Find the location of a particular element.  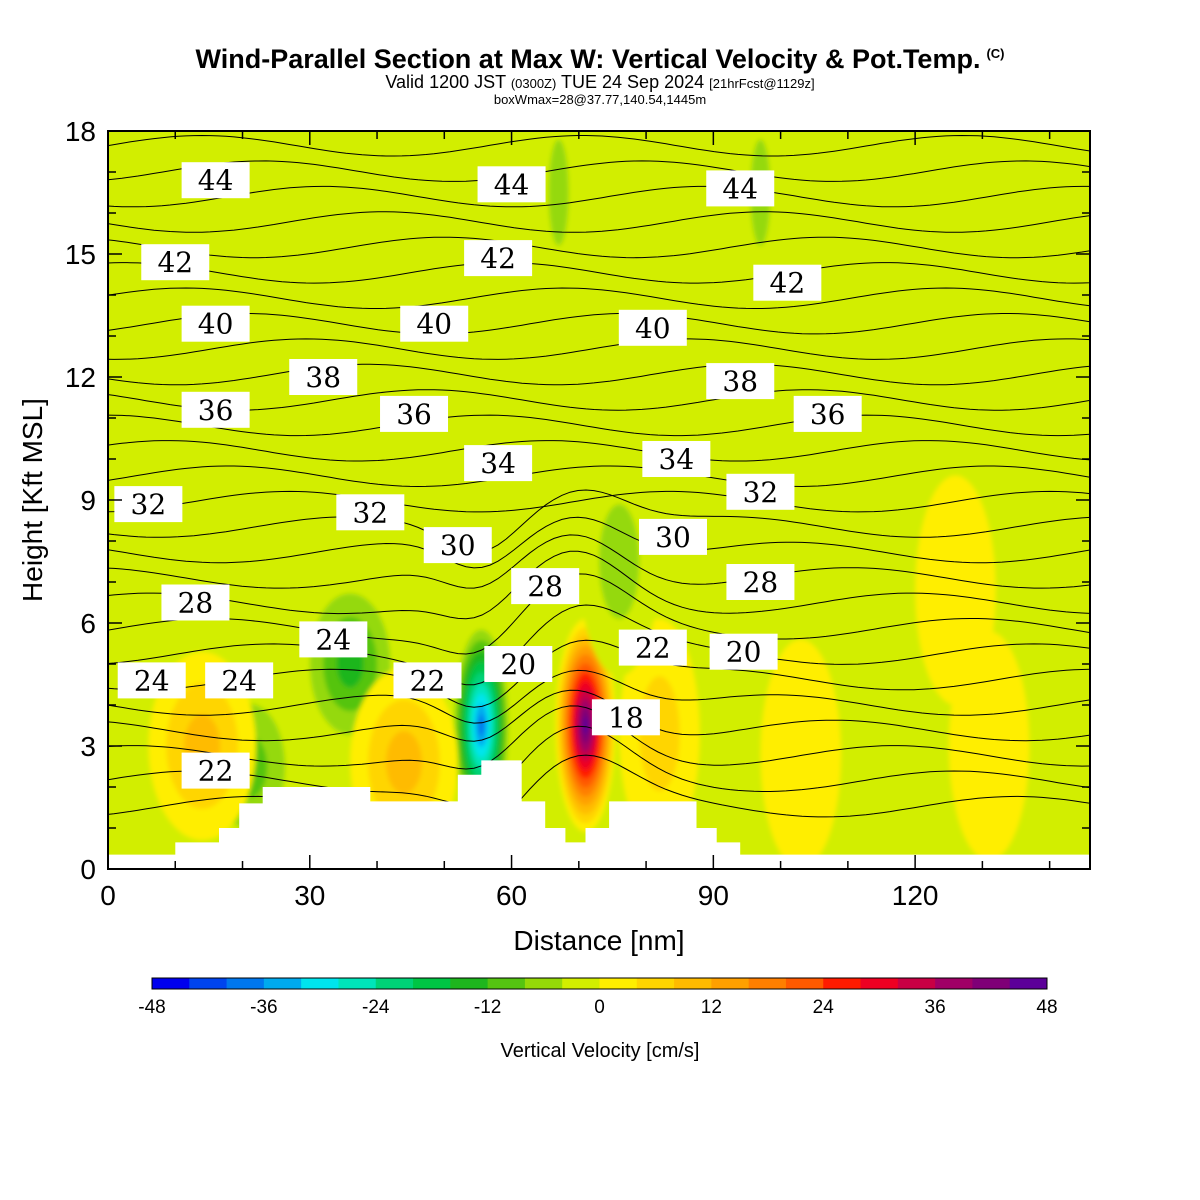

x-tick-label: 90 is located at coordinates (713, 895).